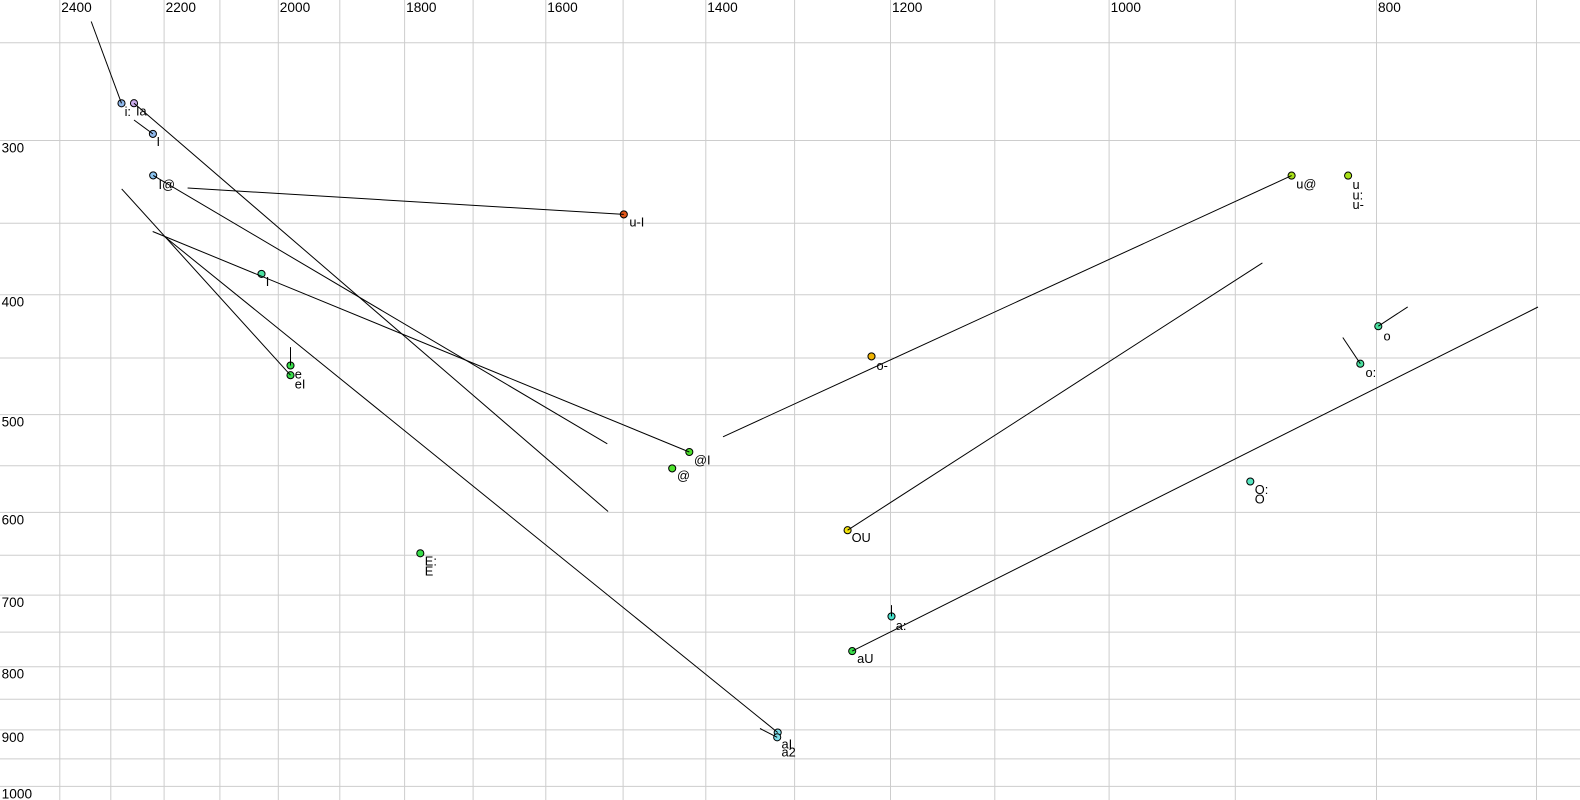  Describe the element at coordinates (722, 7) in the screenshot. I see `svg-text: 1400` at that location.